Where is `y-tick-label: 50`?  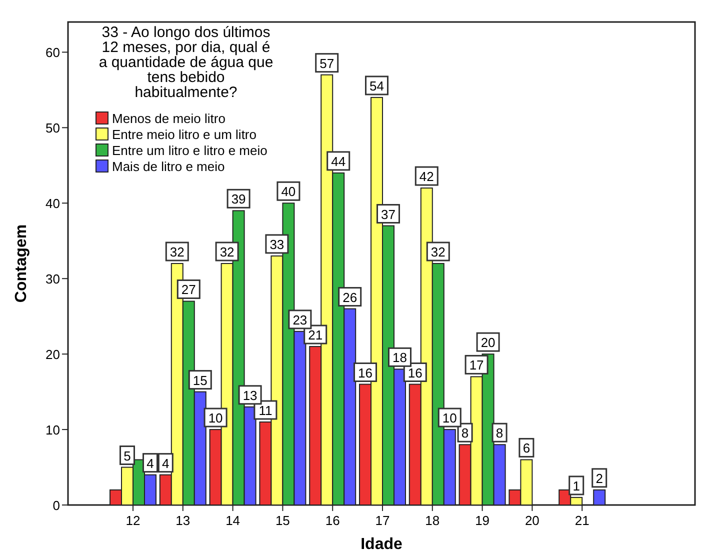
y-tick-label: 50 is located at coordinates (53, 128).